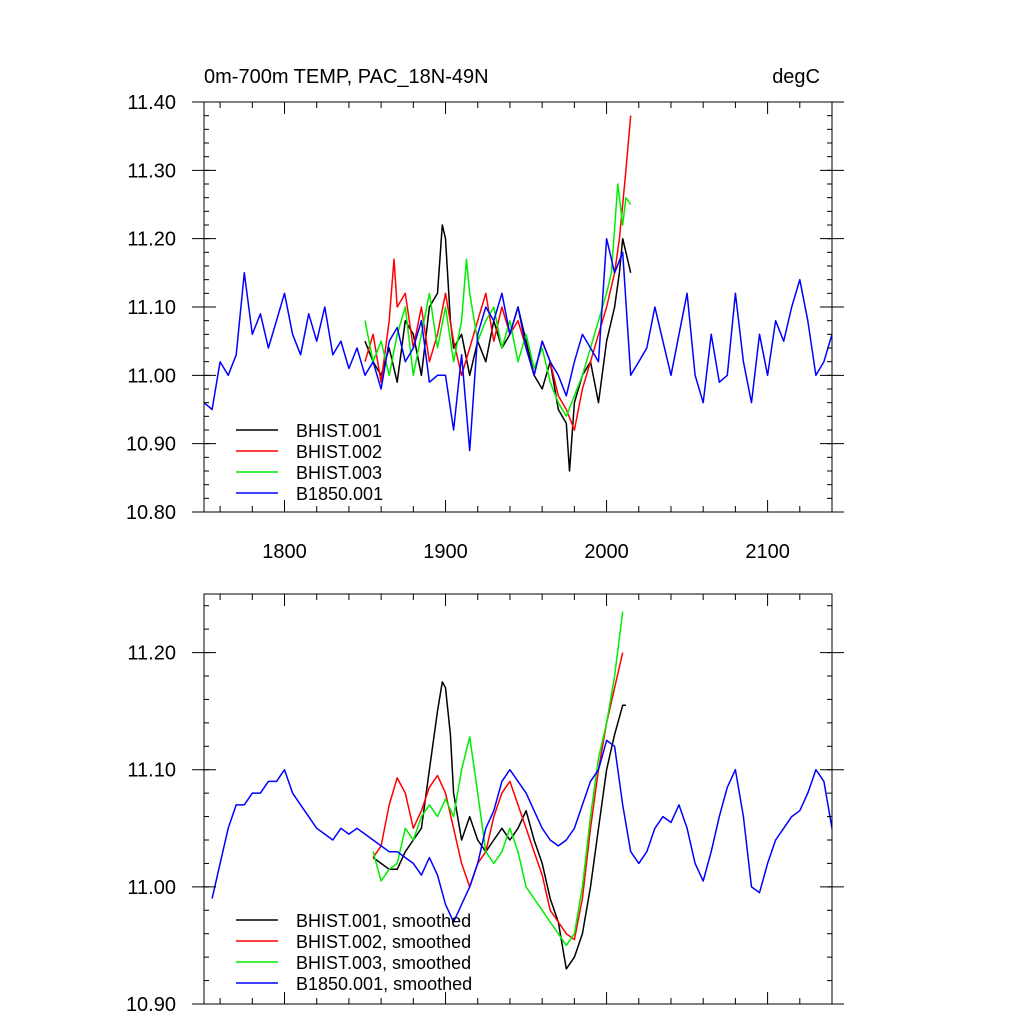  What do you see at coordinates (445, 552) in the screenshot?
I see `x-tick-label: 1900` at bounding box center [445, 552].